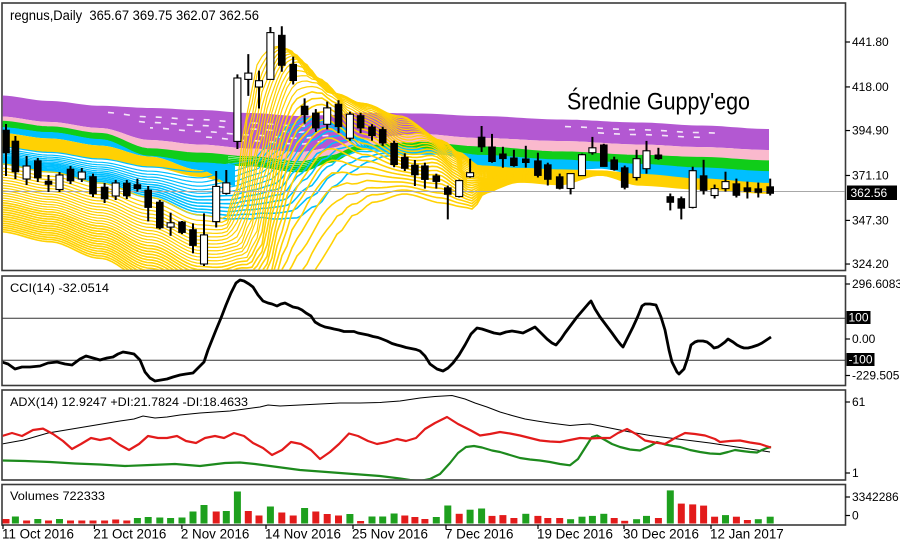 This screenshot has height=554, width=900. Describe the element at coordinates (864, 339) in the screenshot. I see `svg-text: 0.00` at that location.